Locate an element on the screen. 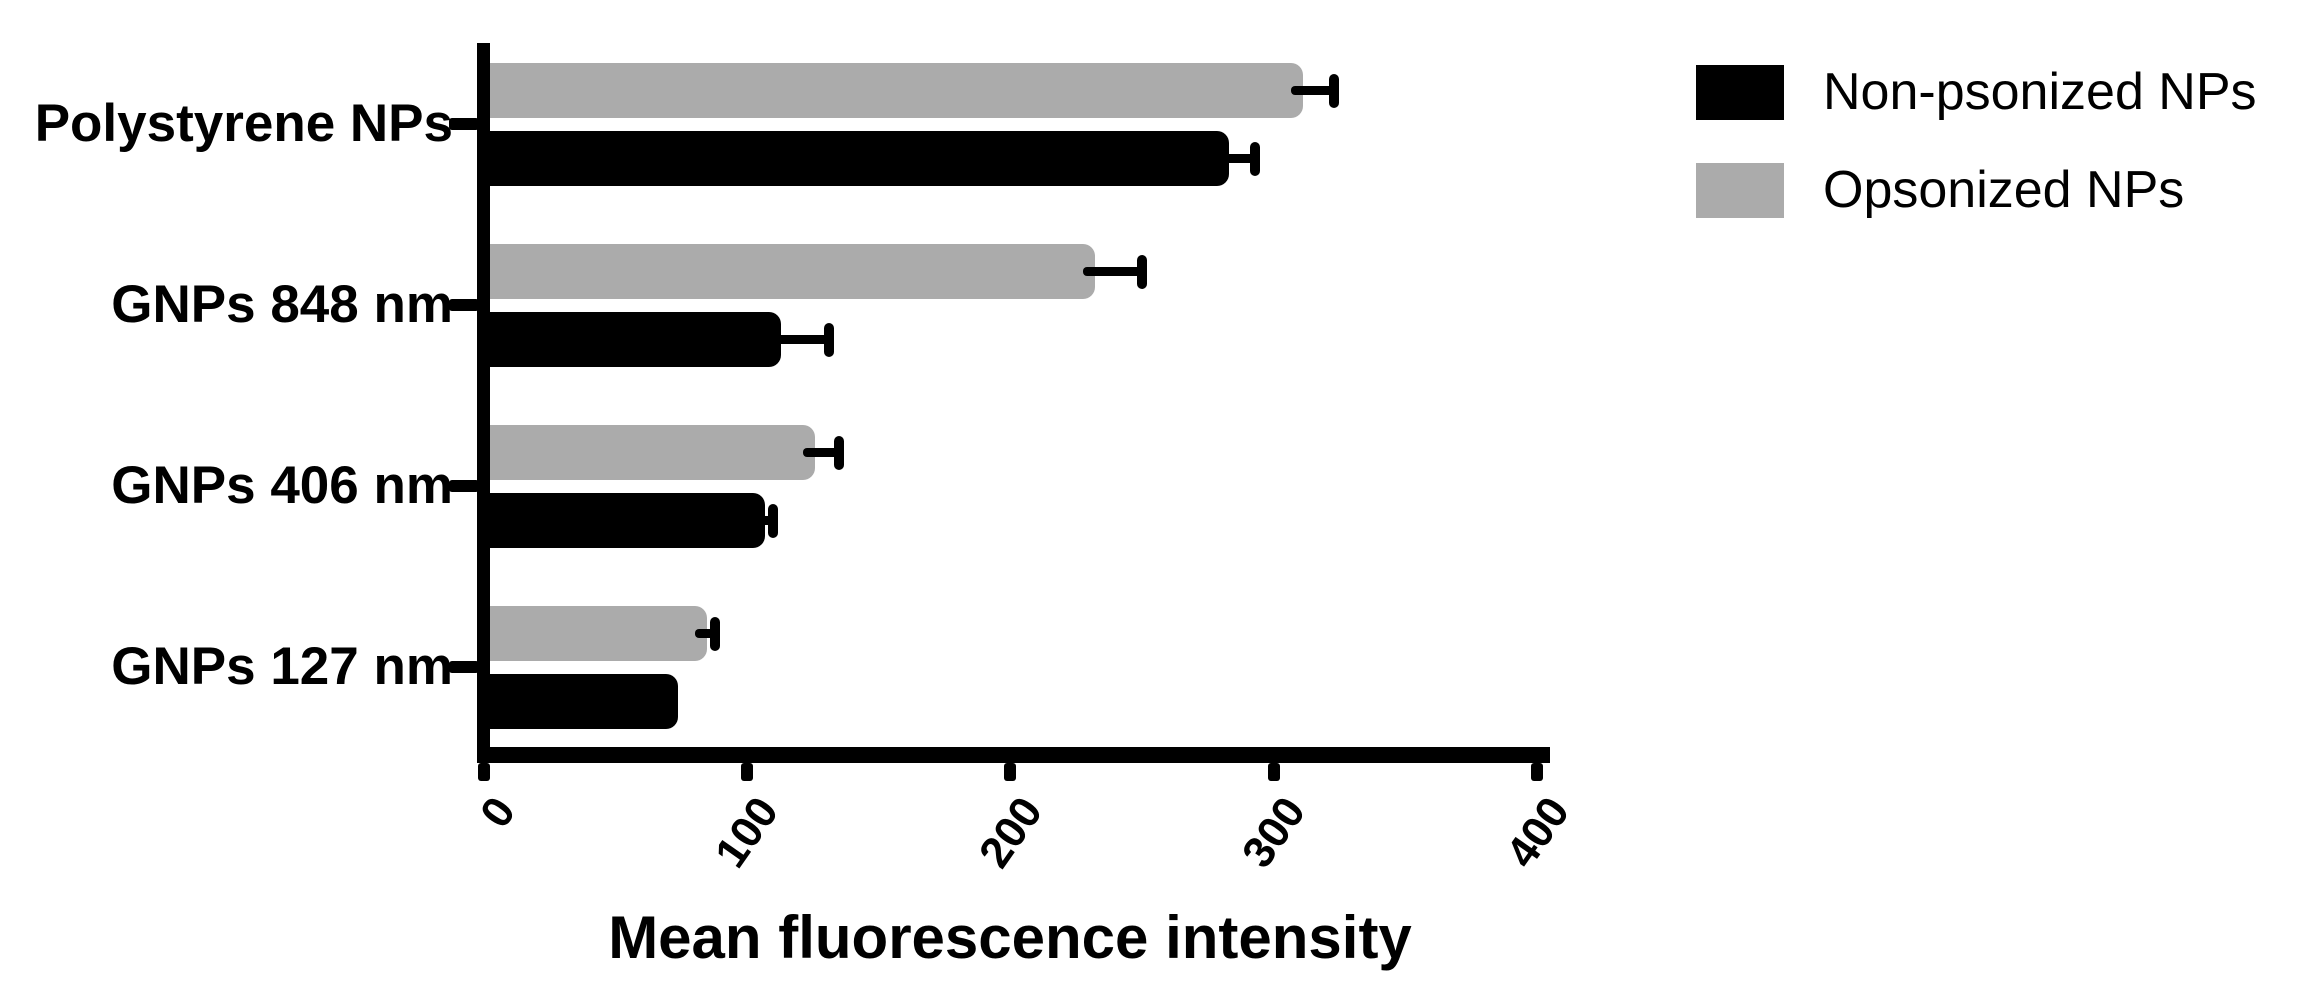  error-stem-bar-opsonized-gnps-406-nm is located at coordinates (821, 452).